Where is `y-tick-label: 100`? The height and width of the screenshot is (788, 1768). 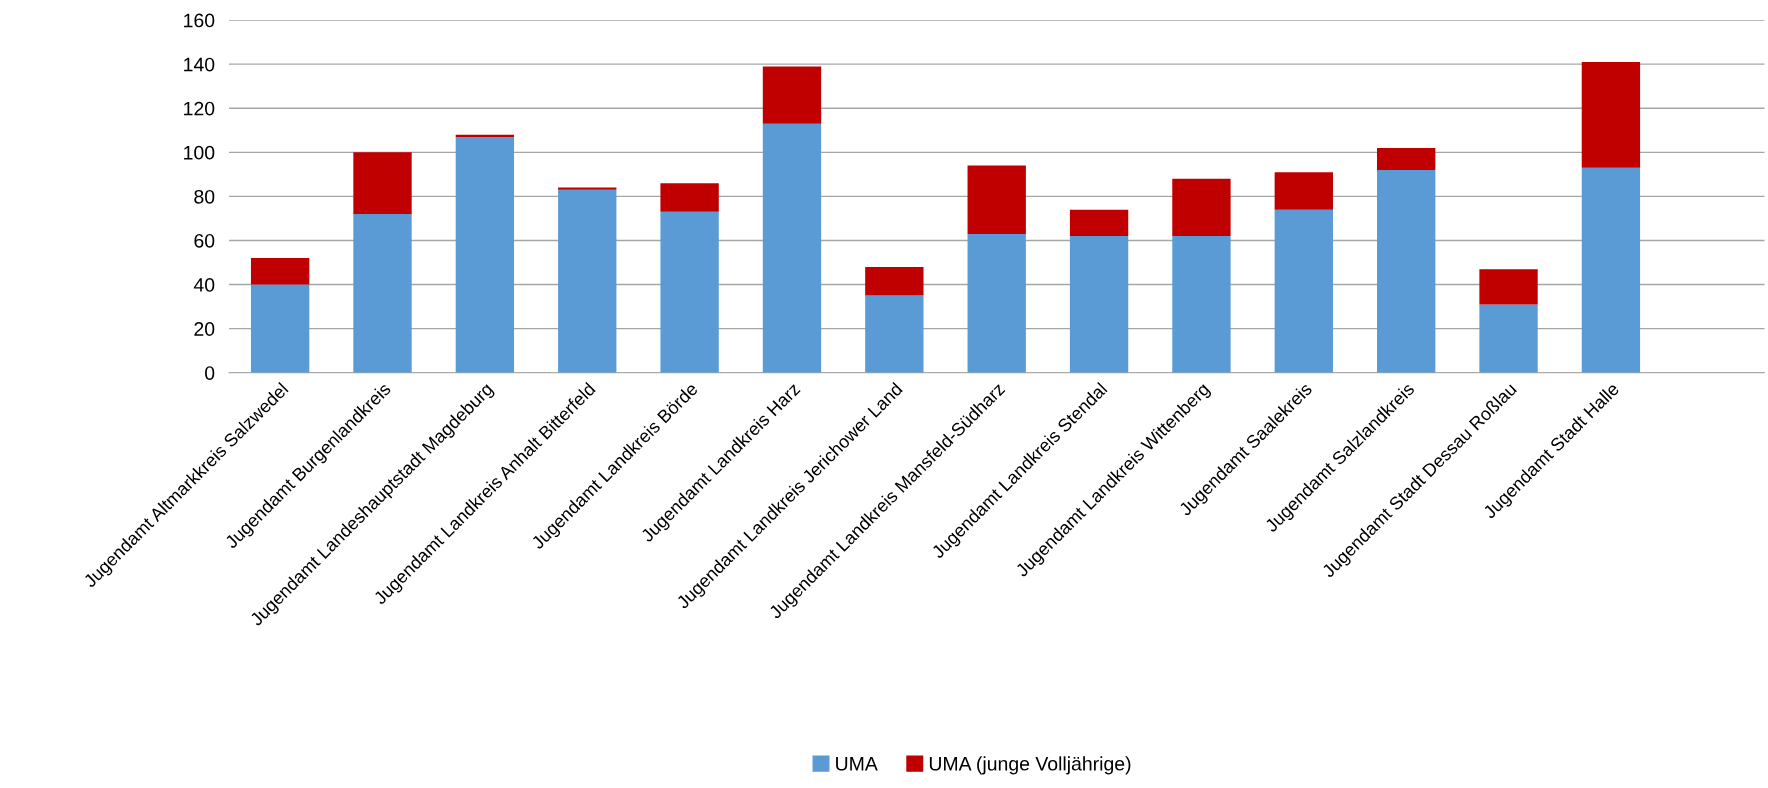 y-tick-label: 100 is located at coordinates (199, 152).